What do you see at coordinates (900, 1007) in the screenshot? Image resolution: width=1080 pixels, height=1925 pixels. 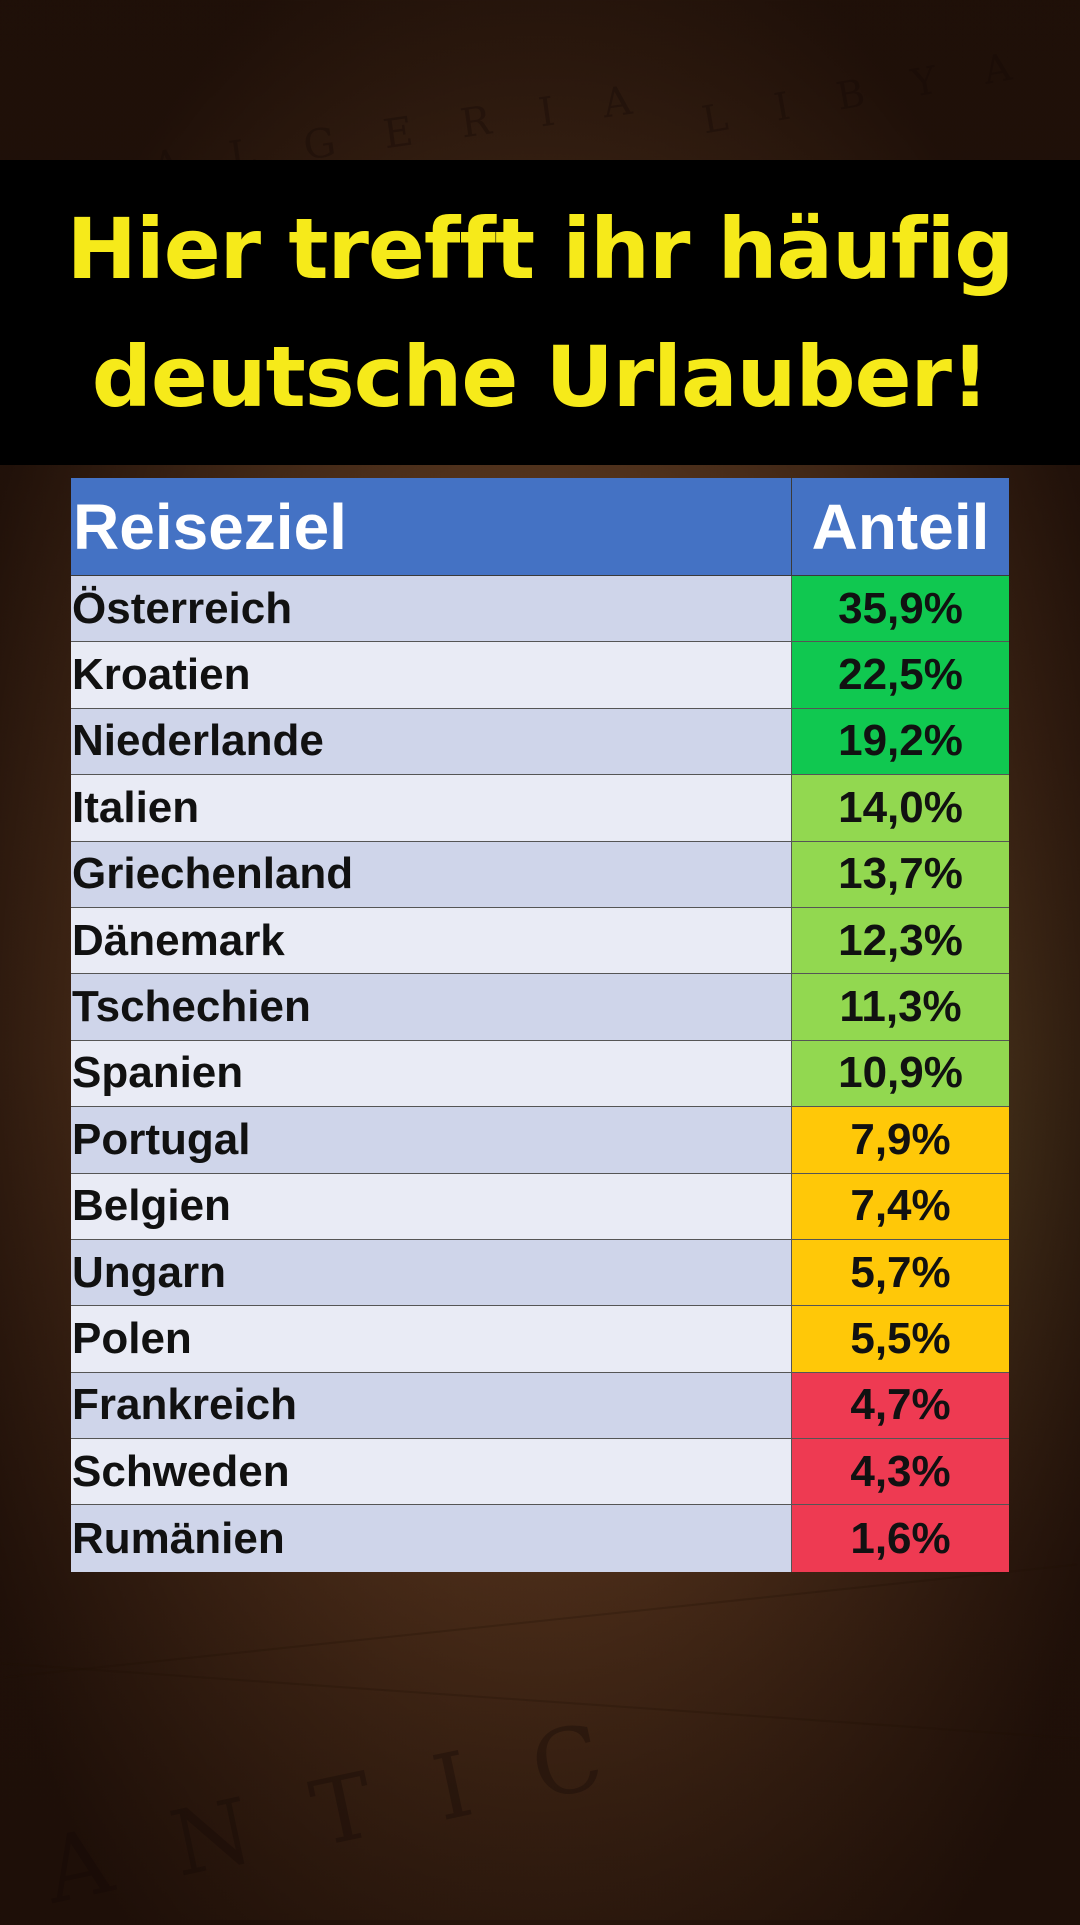 I see `destination-share: 11,3%` at bounding box center [900, 1007].